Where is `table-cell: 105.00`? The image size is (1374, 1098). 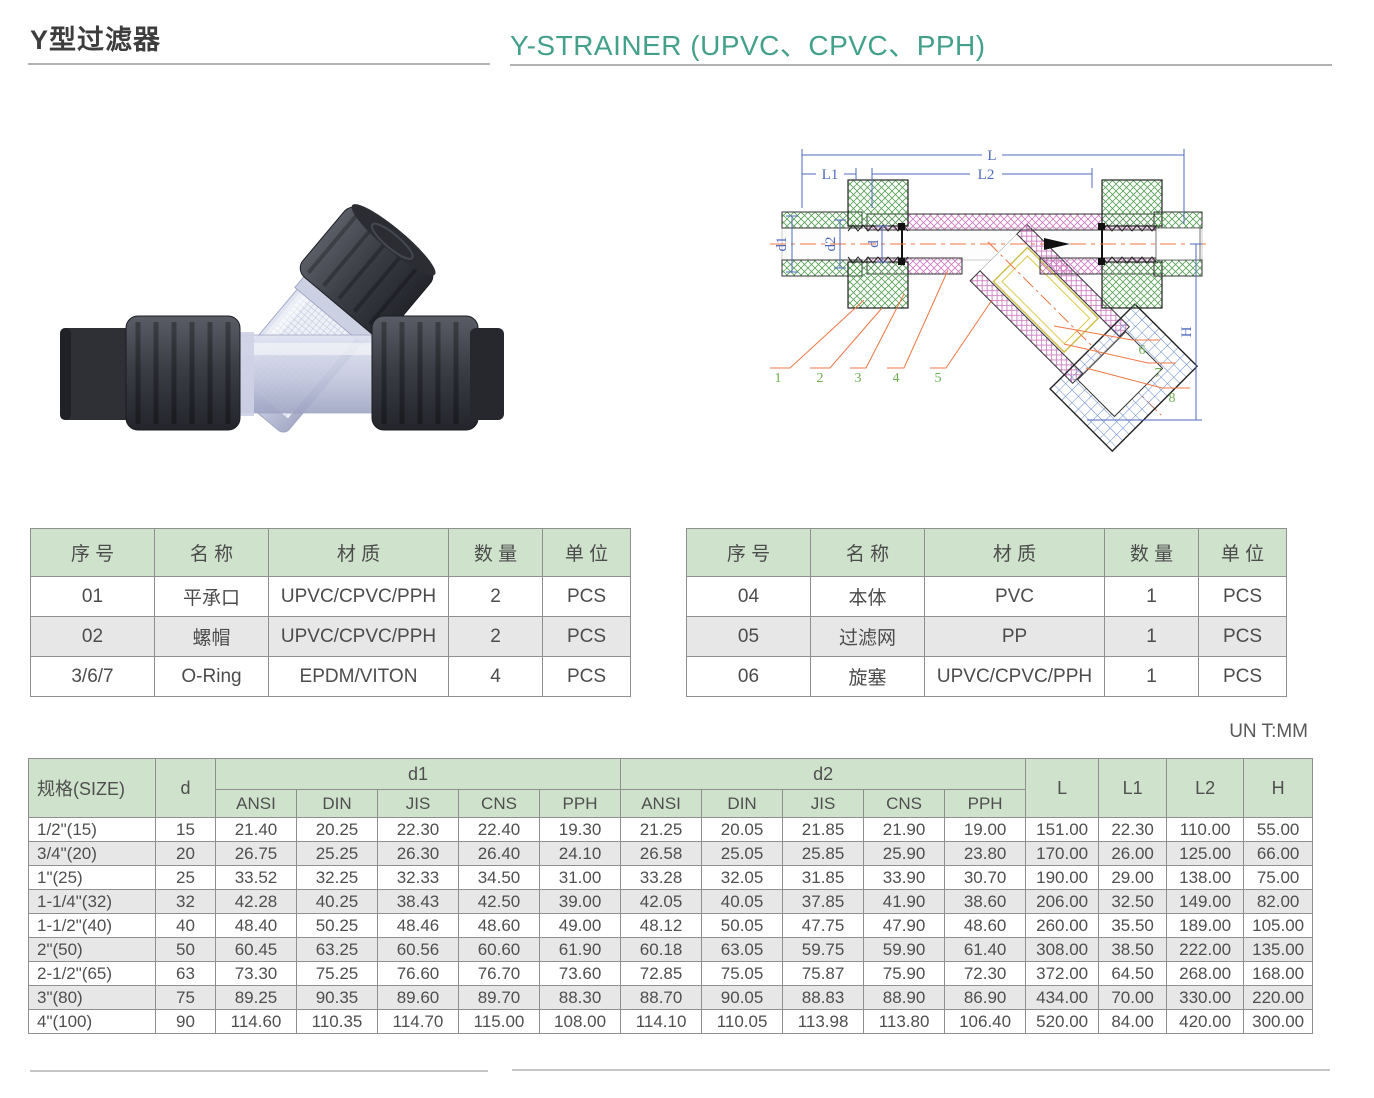
table-cell: 105.00 is located at coordinates (1278, 925).